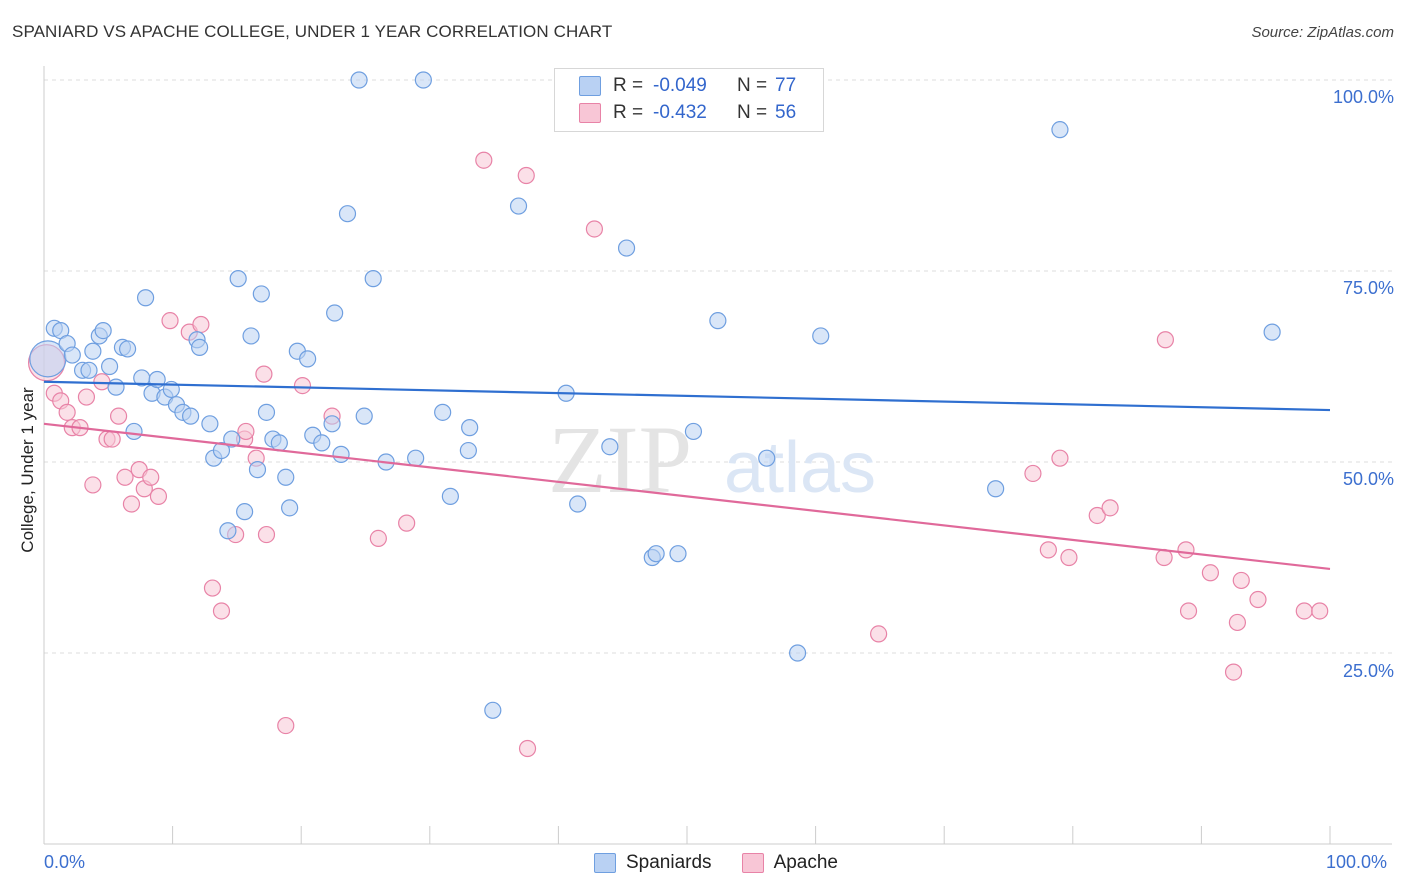 The height and width of the screenshot is (892, 1406). Describe the element at coordinates (1368, 288) in the screenshot. I see `y-tick-label-75: 75.0%` at that location.